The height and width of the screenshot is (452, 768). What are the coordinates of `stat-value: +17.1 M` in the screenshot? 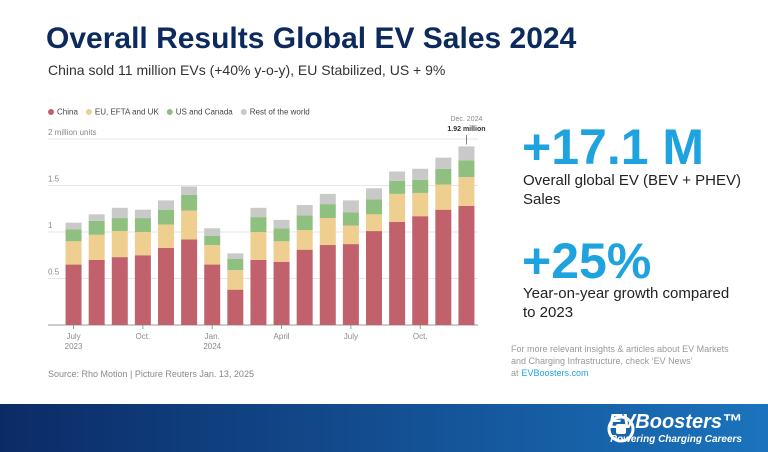 It's located at (613, 147).